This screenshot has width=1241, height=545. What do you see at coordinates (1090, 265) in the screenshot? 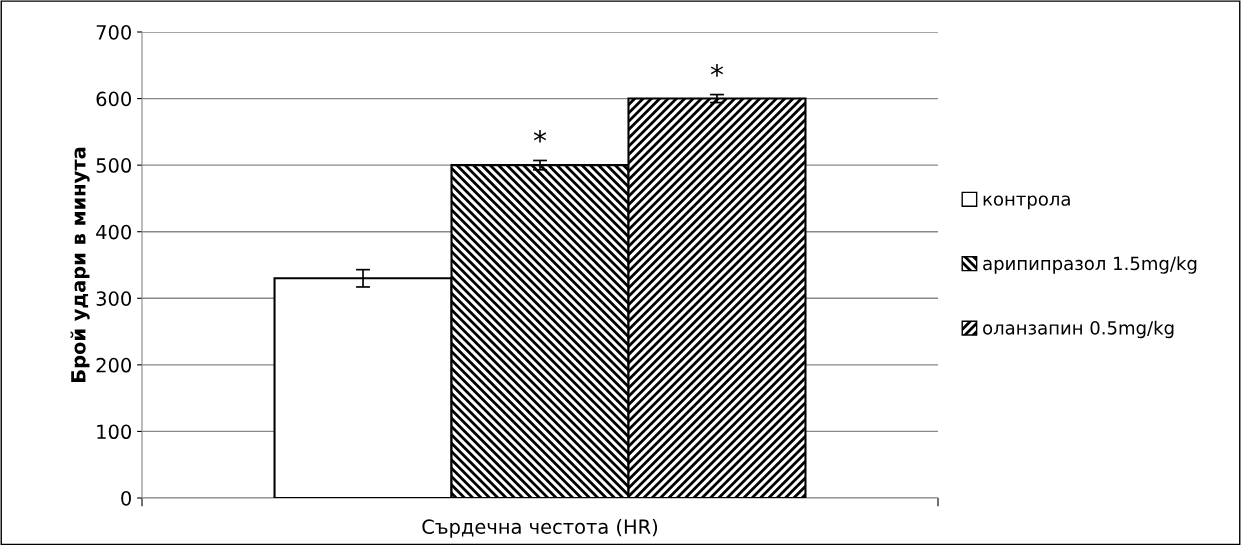
I see `legend-label: арипипразол 1.5mg/kg` at bounding box center [1090, 265].